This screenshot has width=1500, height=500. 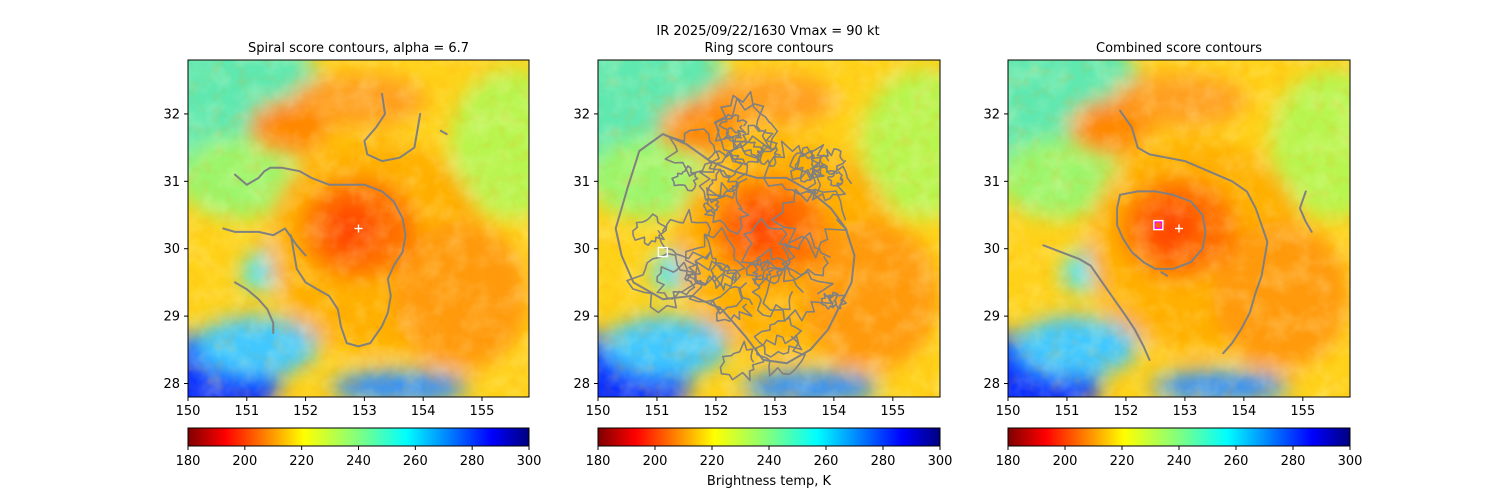 What do you see at coordinates (358, 48) in the screenshot?
I see `panel-title: Spiral score contours, alpha = 6.7` at bounding box center [358, 48].